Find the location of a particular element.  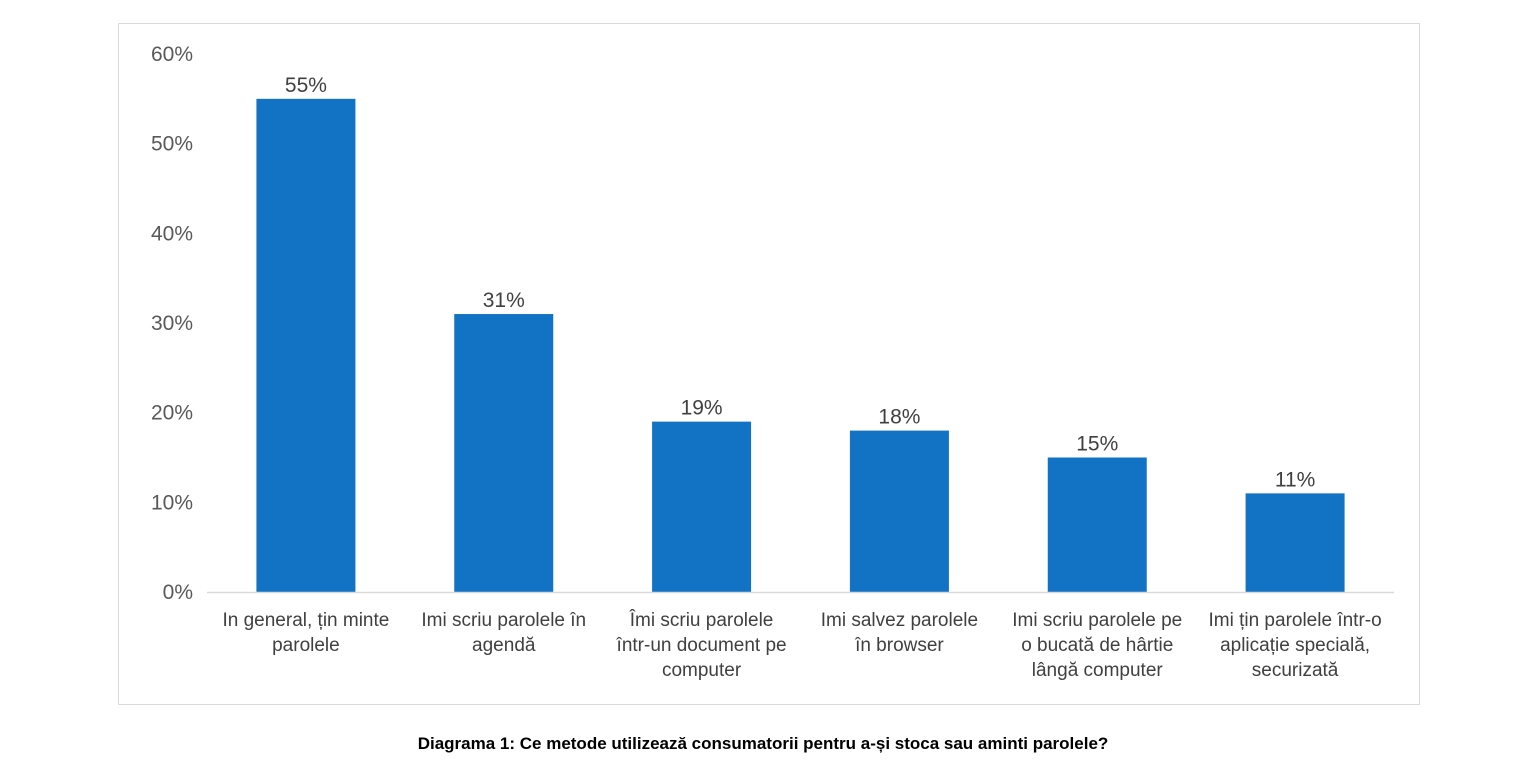

y-tick-label: 0% is located at coordinates (178, 592).